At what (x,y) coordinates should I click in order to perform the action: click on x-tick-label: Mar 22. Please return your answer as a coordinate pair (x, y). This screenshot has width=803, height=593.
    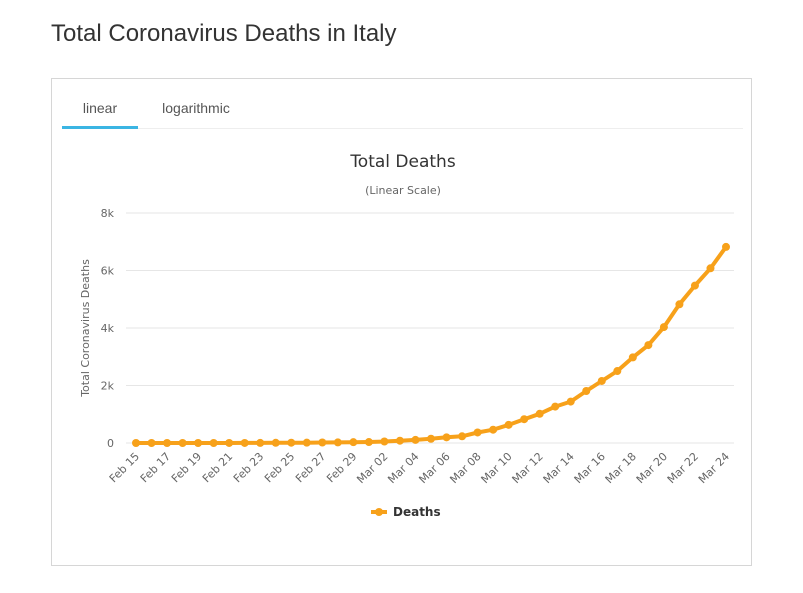
    Looking at the image, I should click on (683, 468).